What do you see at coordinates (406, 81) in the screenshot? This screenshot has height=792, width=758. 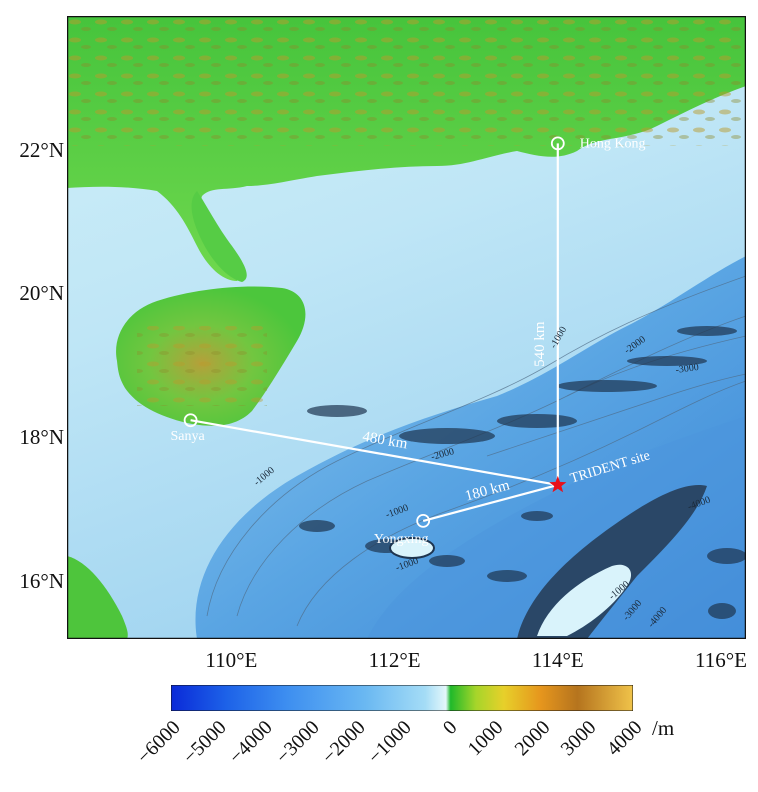 I see `mainland-relief` at bounding box center [406, 81].